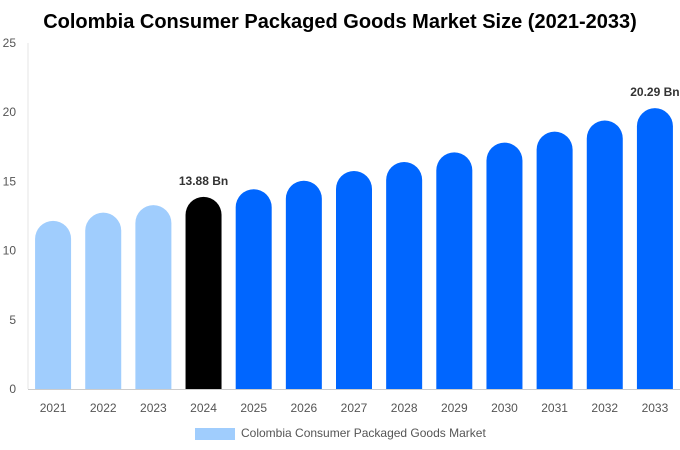 Image resolution: width=680 pixels, height=450 pixels. Describe the element at coordinates (354, 408) in the screenshot. I see `x-tick-label: 2027` at that location.